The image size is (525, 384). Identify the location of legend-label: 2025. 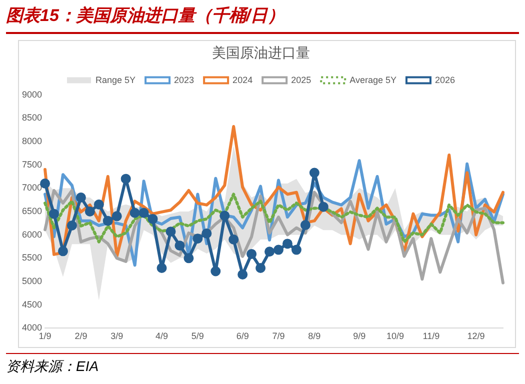
(301, 79).